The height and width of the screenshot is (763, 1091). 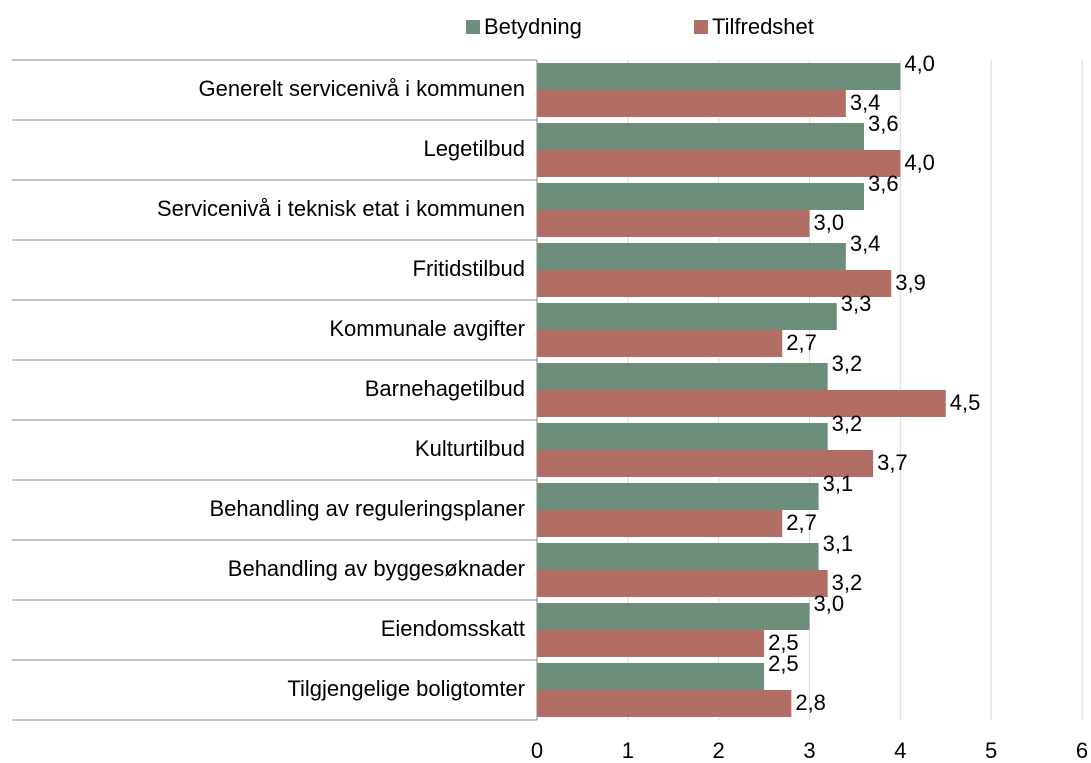 I want to click on y-tick-label: Behandling av byggesøknader, so click(x=376, y=568).